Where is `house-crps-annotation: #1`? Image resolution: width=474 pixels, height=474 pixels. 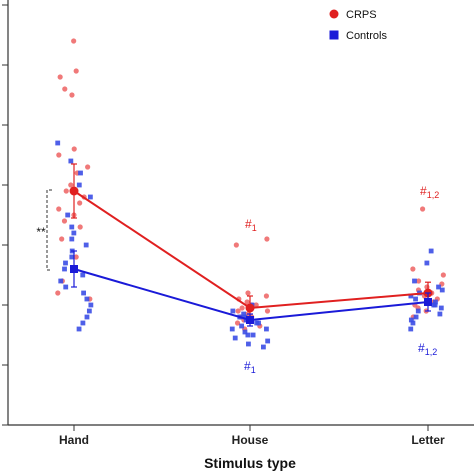 house-crps-annotation: #1 is located at coordinates (251, 225).